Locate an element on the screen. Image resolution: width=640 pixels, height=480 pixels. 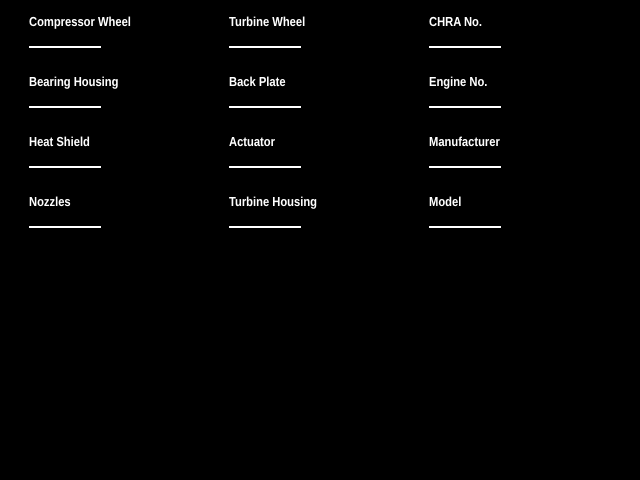
field-label: Bearing Housing is located at coordinates (74, 81).